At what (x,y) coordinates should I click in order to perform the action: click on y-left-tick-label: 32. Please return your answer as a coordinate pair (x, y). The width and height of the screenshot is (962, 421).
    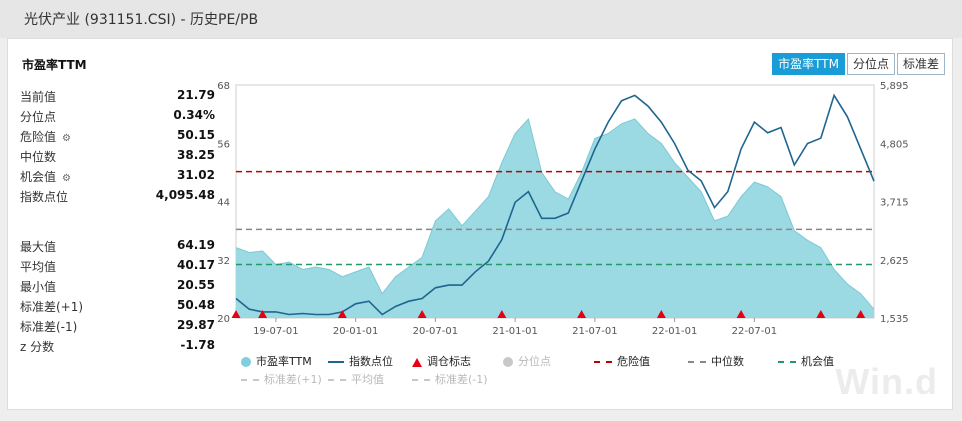
    Looking at the image, I should click on (223, 261).